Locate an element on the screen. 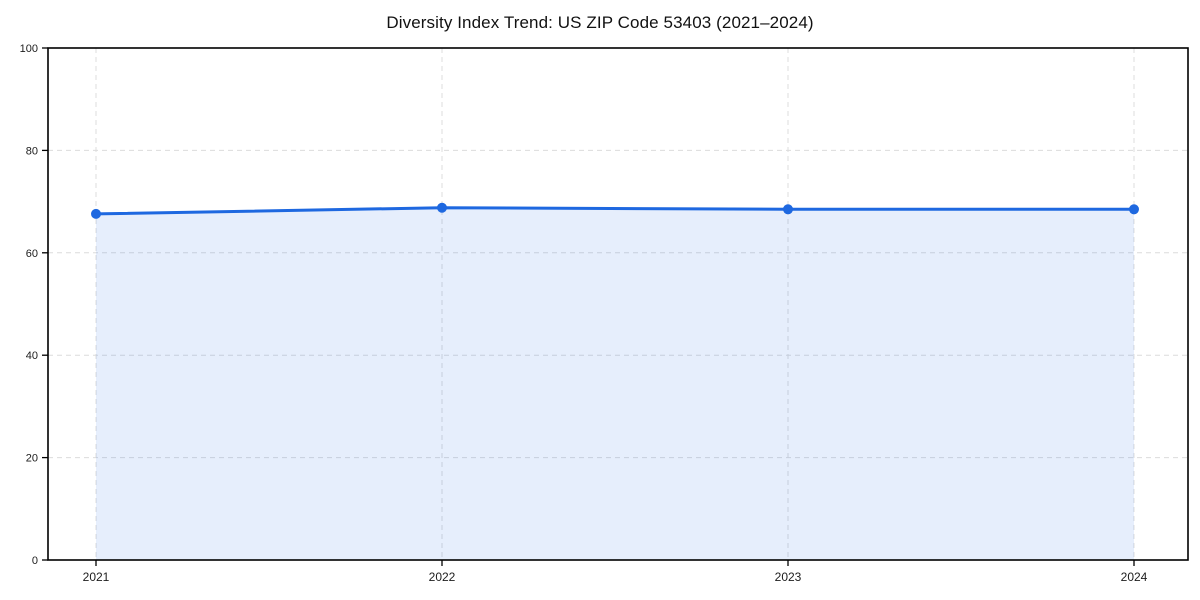 The width and height of the screenshot is (1200, 600). x-tick-label: 2024 is located at coordinates (1134, 577).